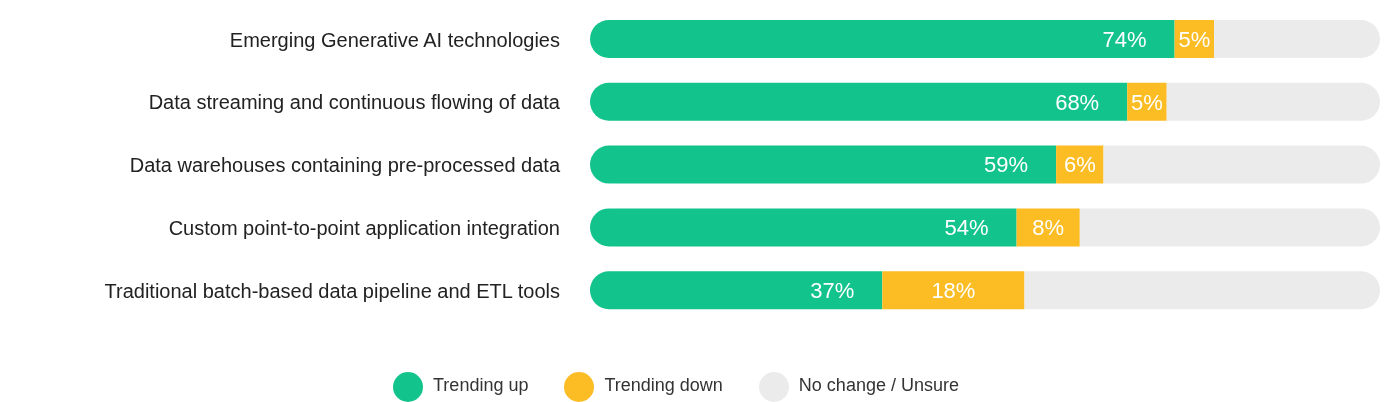 The image size is (1386, 402). Describe the element at coordinates (1124, 39) in the screenshot. I see `data-label: 74%` at that location.